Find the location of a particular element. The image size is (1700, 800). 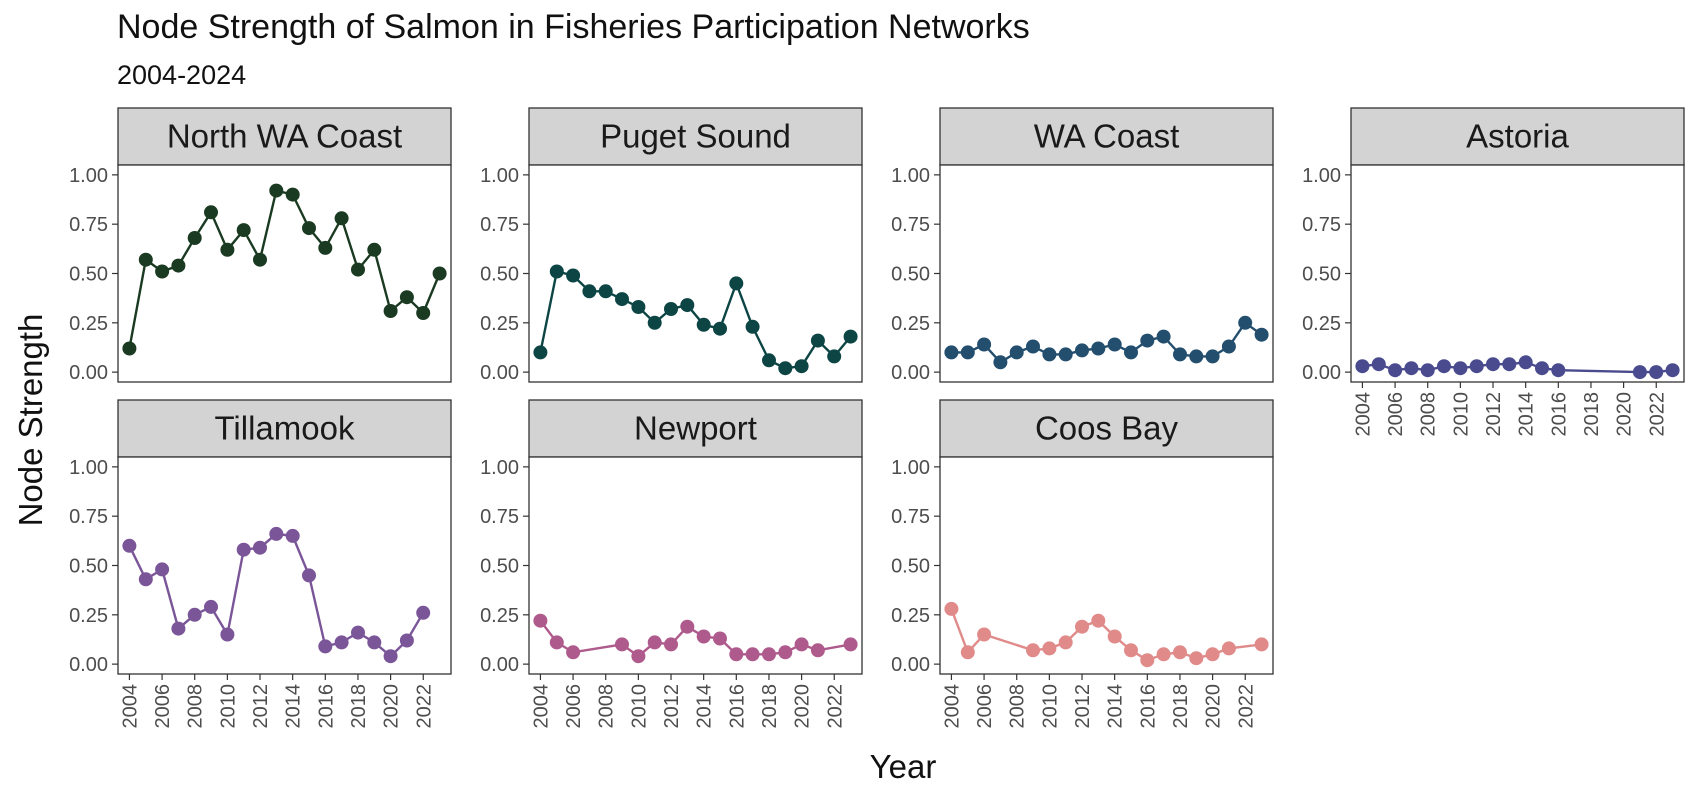

x-tick-label-newport: 2016 is located at coordinates (737, 706).